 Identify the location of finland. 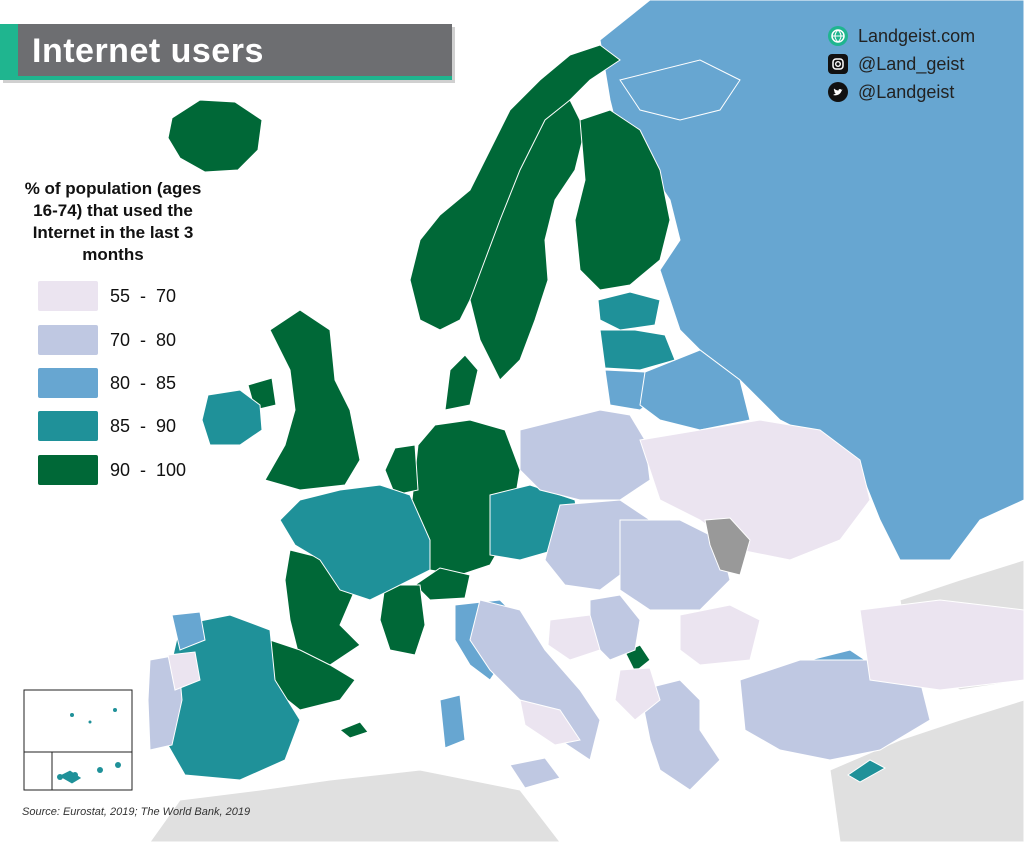
(622, 200).